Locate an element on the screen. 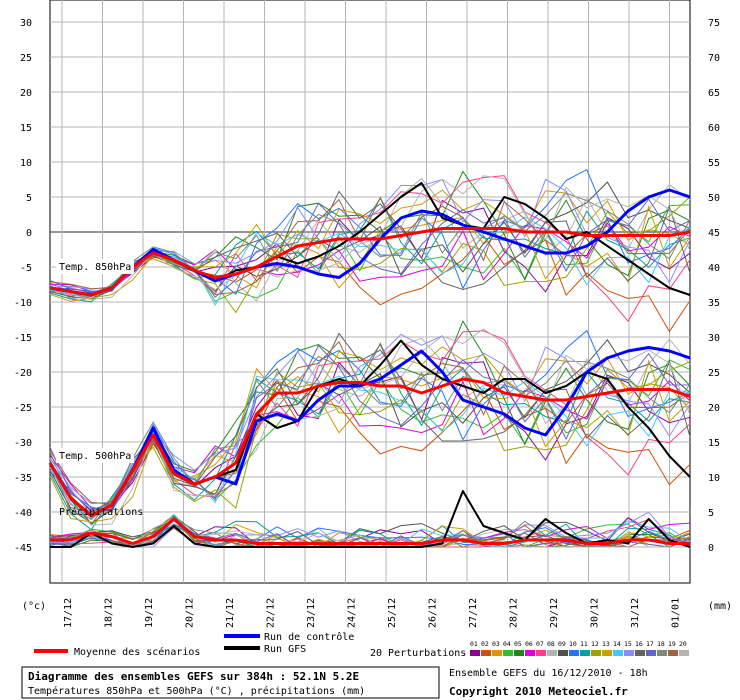 The width and height of the screenshot is (740, 700). x-date-label: 29/12 is located at coordinates (554, 613).